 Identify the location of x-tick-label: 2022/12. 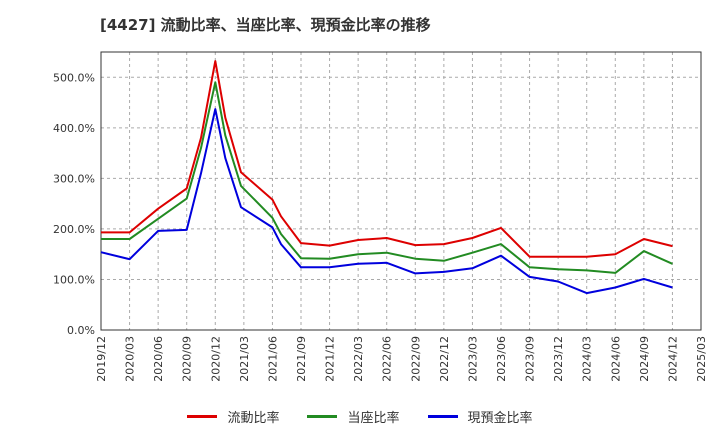
(444, 359).